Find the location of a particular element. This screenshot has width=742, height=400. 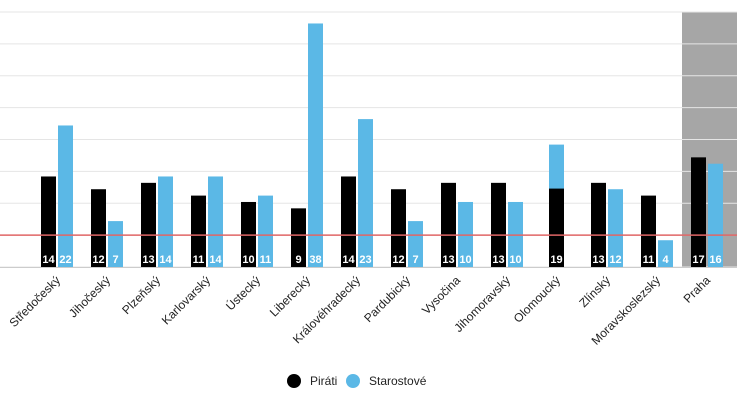

legend: Piráti Starostové is located at coordinates (357, 381).